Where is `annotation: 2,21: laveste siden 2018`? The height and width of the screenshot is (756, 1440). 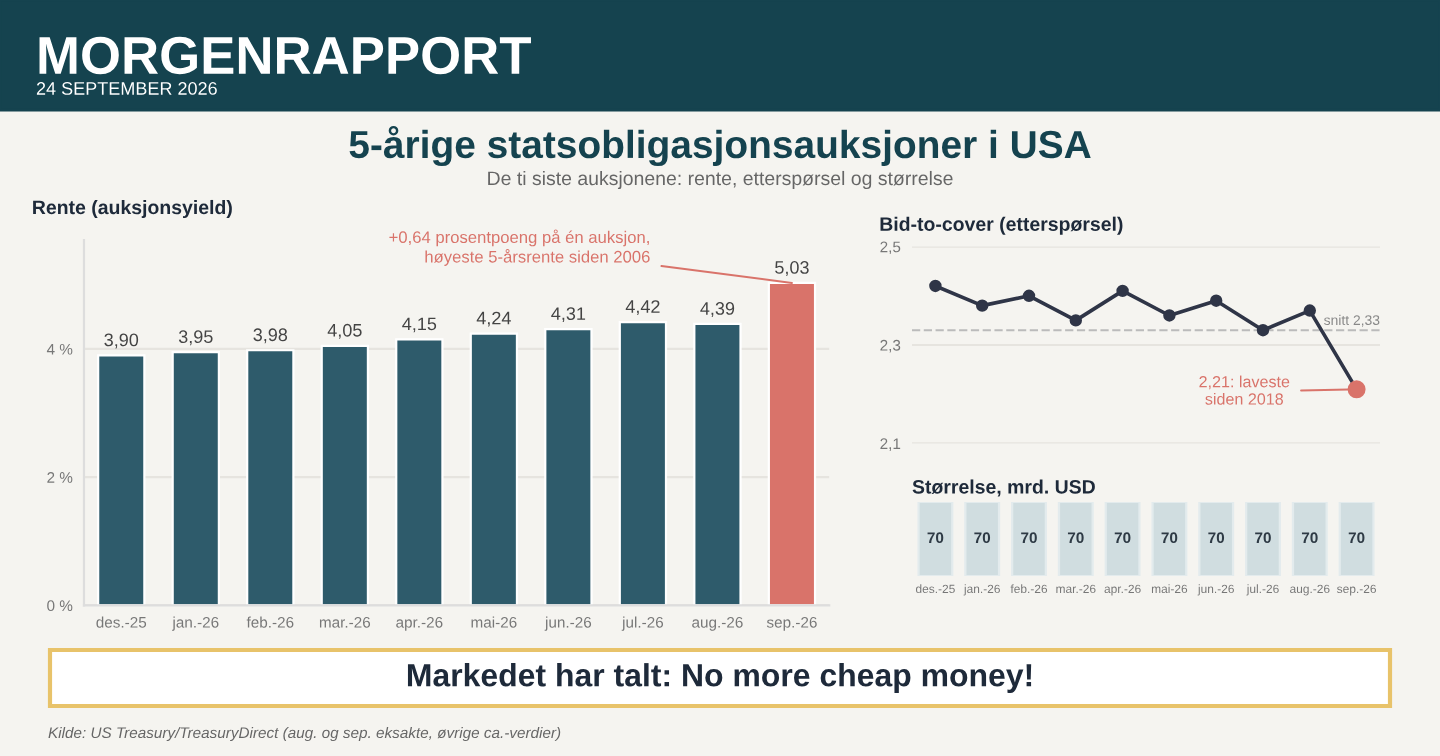 annotation: 2,21: laveste siden 2018 is located at coordinates (1244, 390).